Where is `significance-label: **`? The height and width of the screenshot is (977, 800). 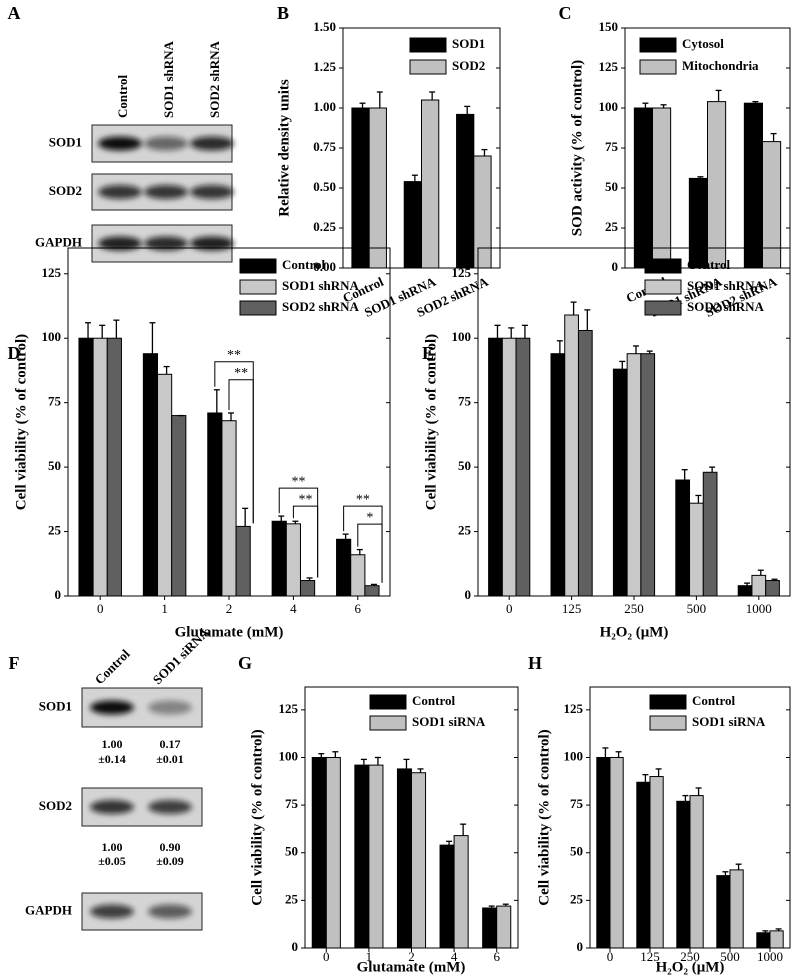 significance-label: ** is located at coordinates (241, 373).